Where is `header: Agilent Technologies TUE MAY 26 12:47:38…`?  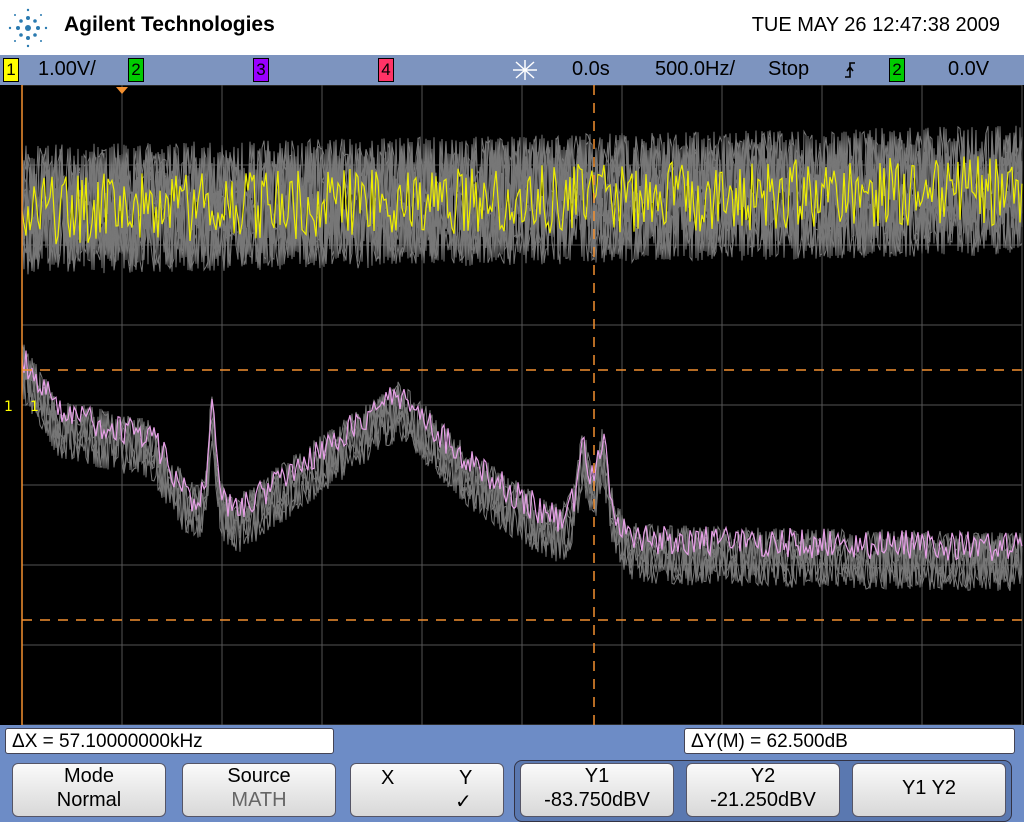
header: Agilent Technologies TUE MAY 26 12:47:38… is located at coordinates (512, 27).